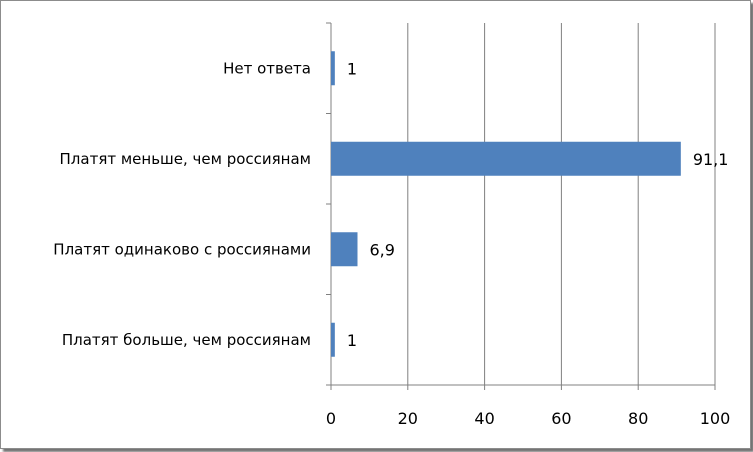  Describe the element at coordinates (711, 159) in the screenshot. I see `value-label-1: 91,1` at that location.